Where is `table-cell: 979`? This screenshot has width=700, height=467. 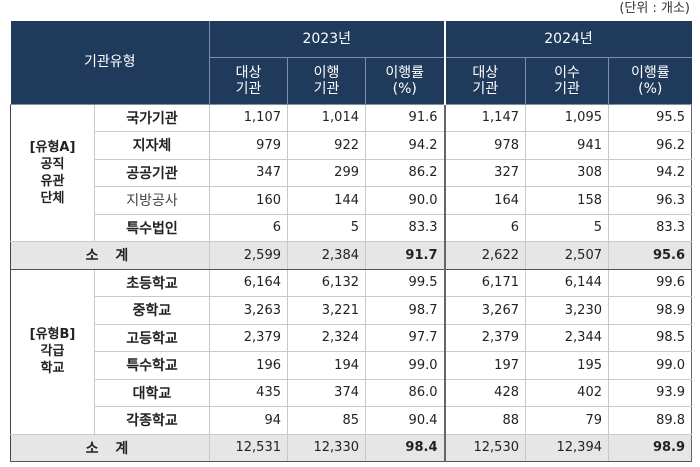
table-cell: 979 is located at coordinates (248, 145).